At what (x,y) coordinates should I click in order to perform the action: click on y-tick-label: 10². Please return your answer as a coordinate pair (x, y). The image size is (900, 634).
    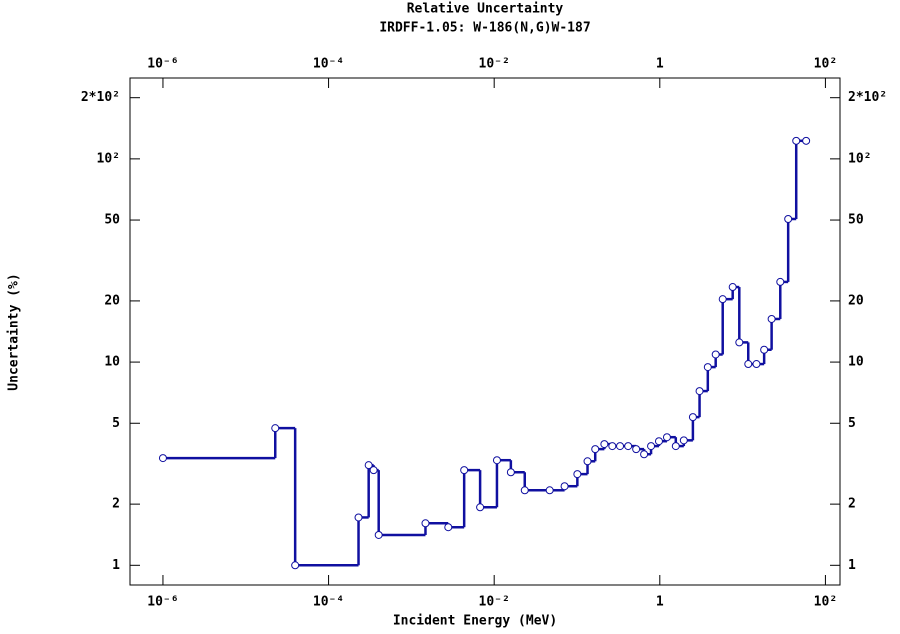
    Looking at the image, I should click on (108, 158).